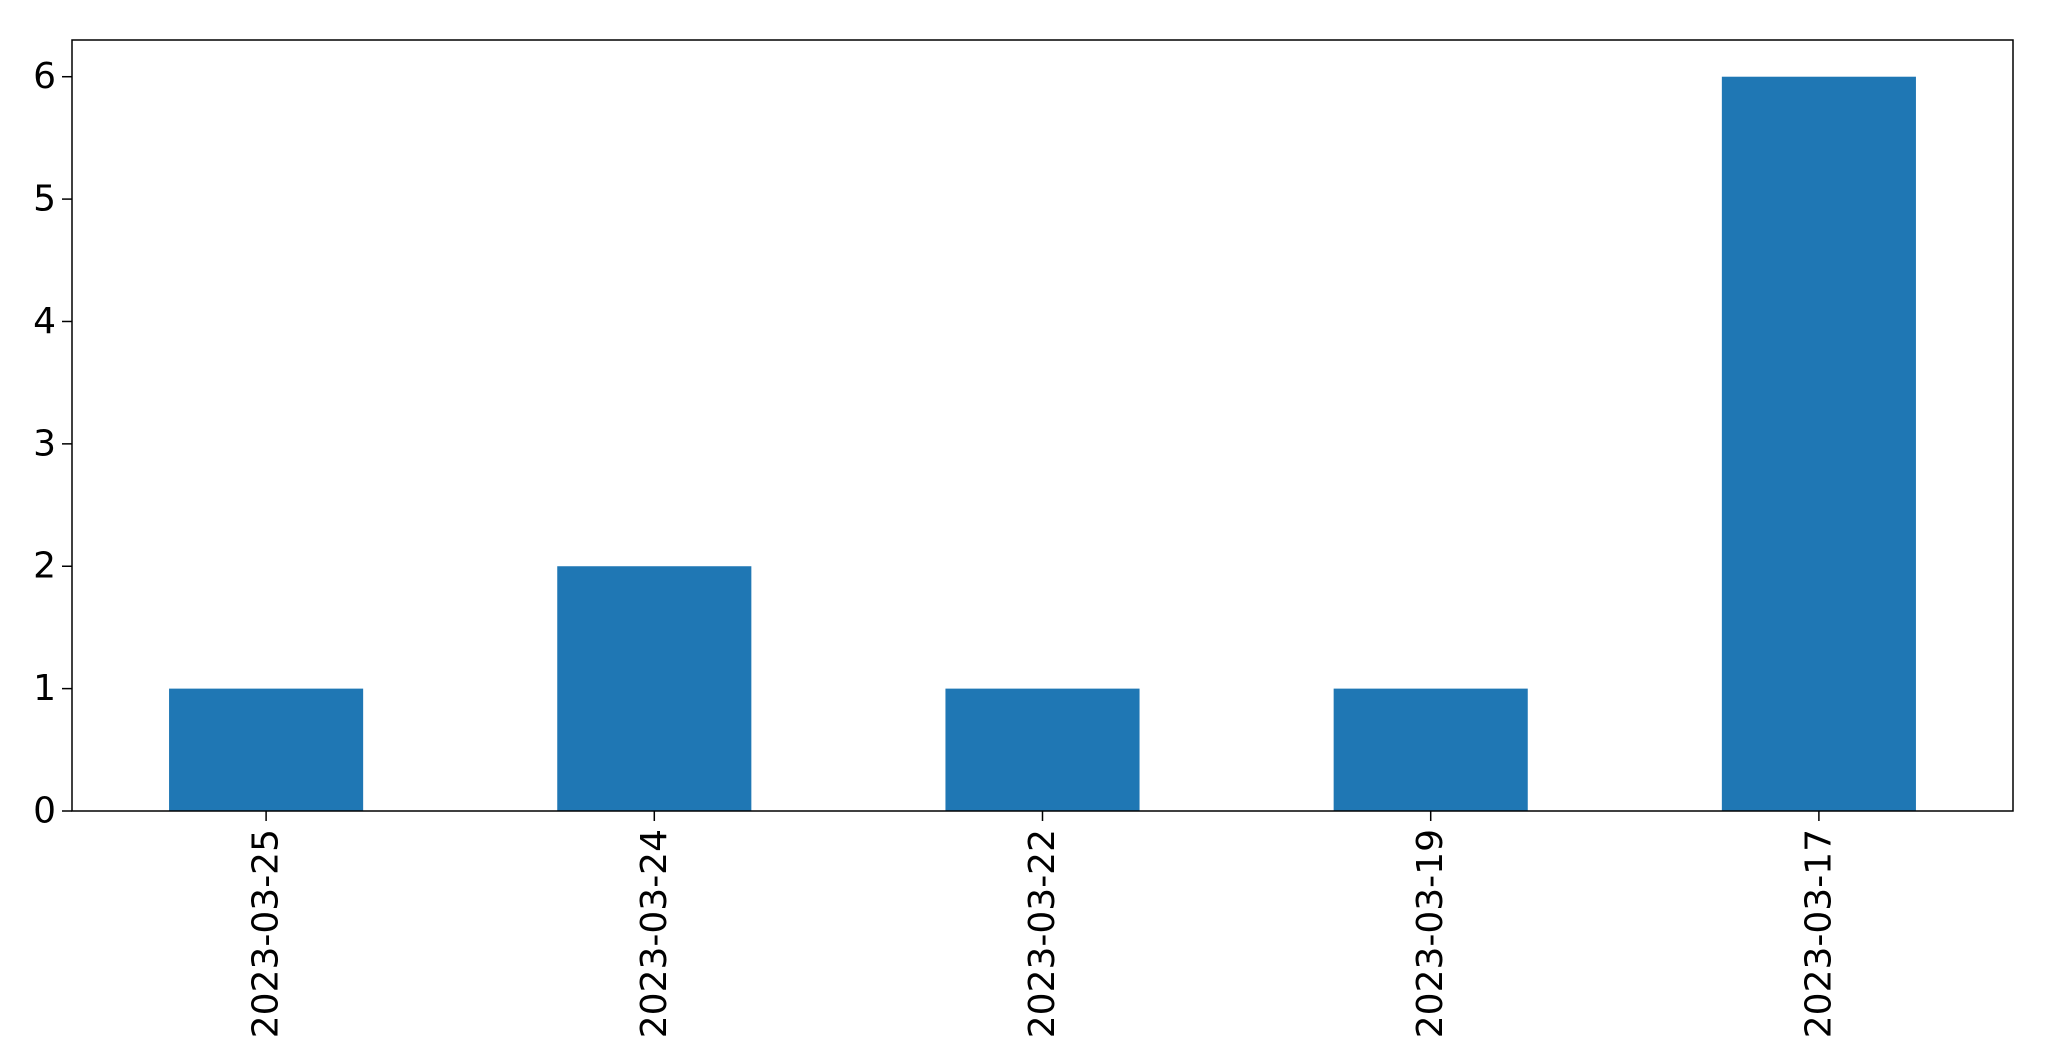 This screenshot has width=2049, height=1061. I want to click on x-tick-label: 2023-03-19, so click(1430, 933).